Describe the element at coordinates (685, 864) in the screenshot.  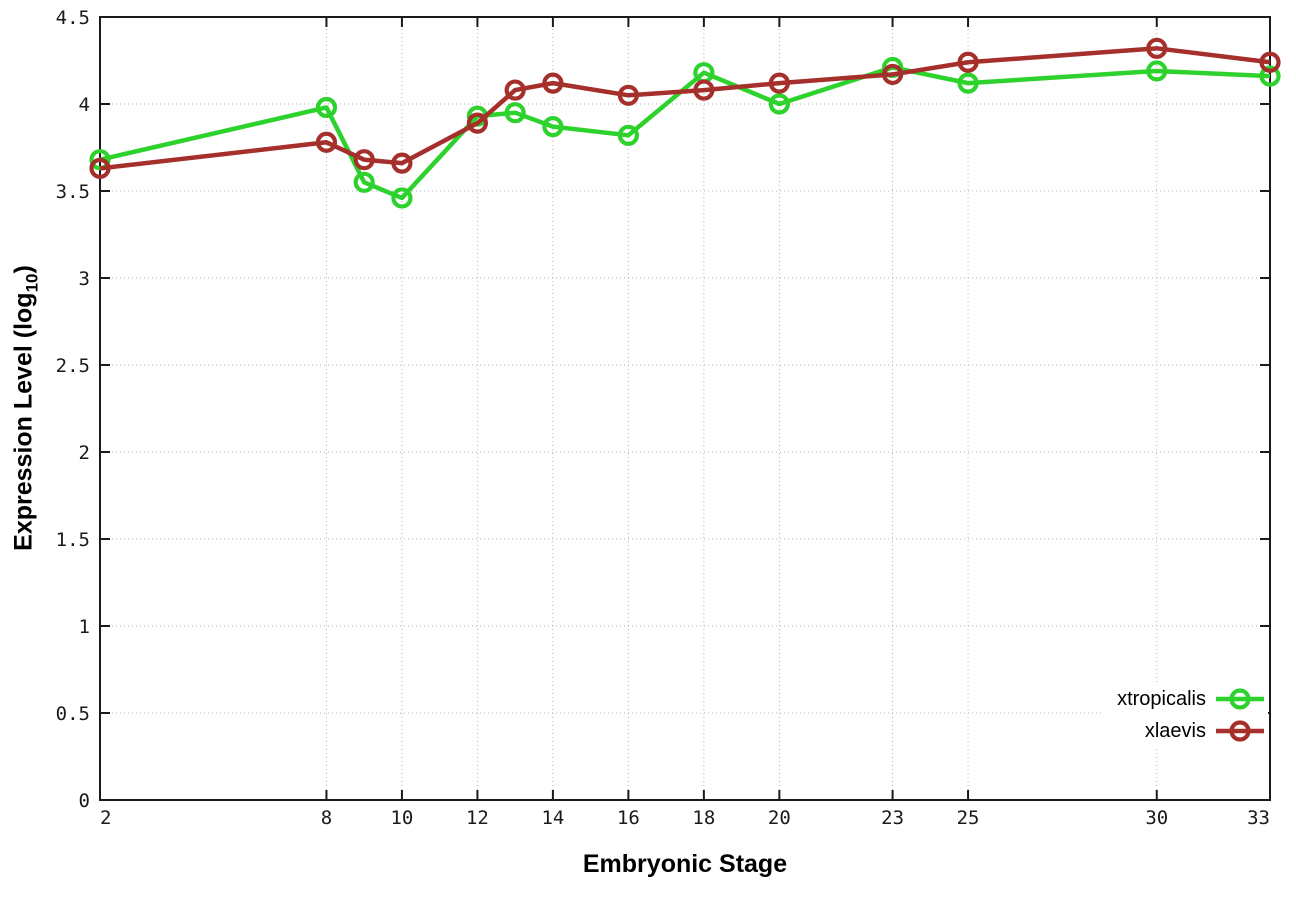
I see `x-axis-title: Embryonic Stage` at that location.